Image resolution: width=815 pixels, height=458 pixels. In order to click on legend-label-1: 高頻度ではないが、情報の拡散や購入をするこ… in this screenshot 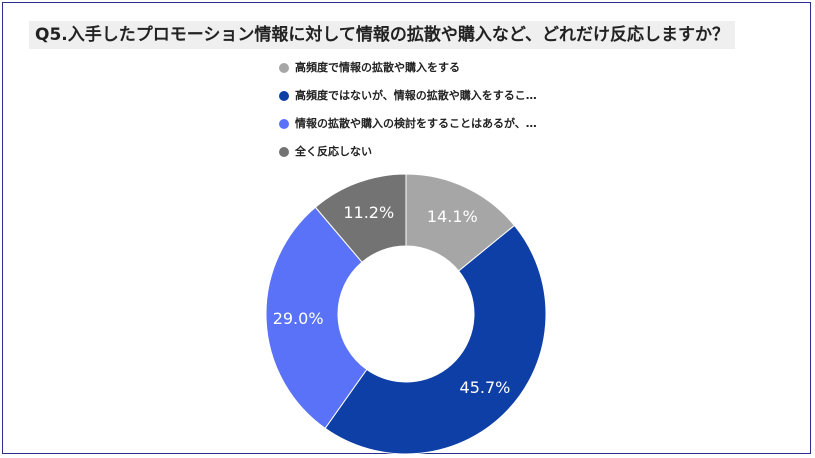, I will do `click(416, 95)`.